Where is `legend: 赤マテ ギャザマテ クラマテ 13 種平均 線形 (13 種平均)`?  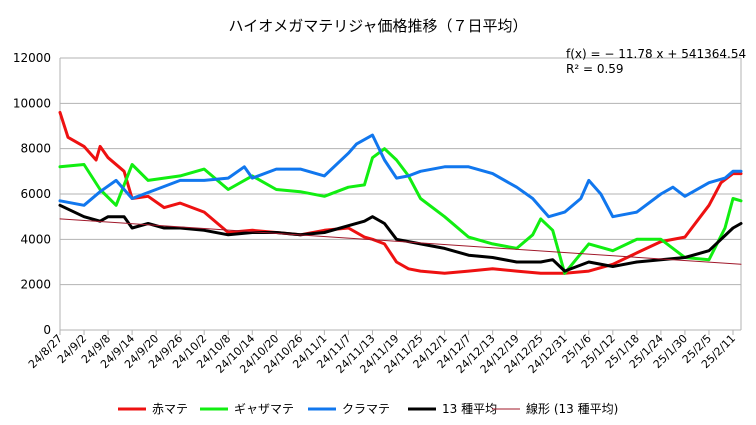
legend: 赤マテ ギャザマテ クラマテ 13 種平均 線形 (13 種平均) is located at coordinates (368, 408).